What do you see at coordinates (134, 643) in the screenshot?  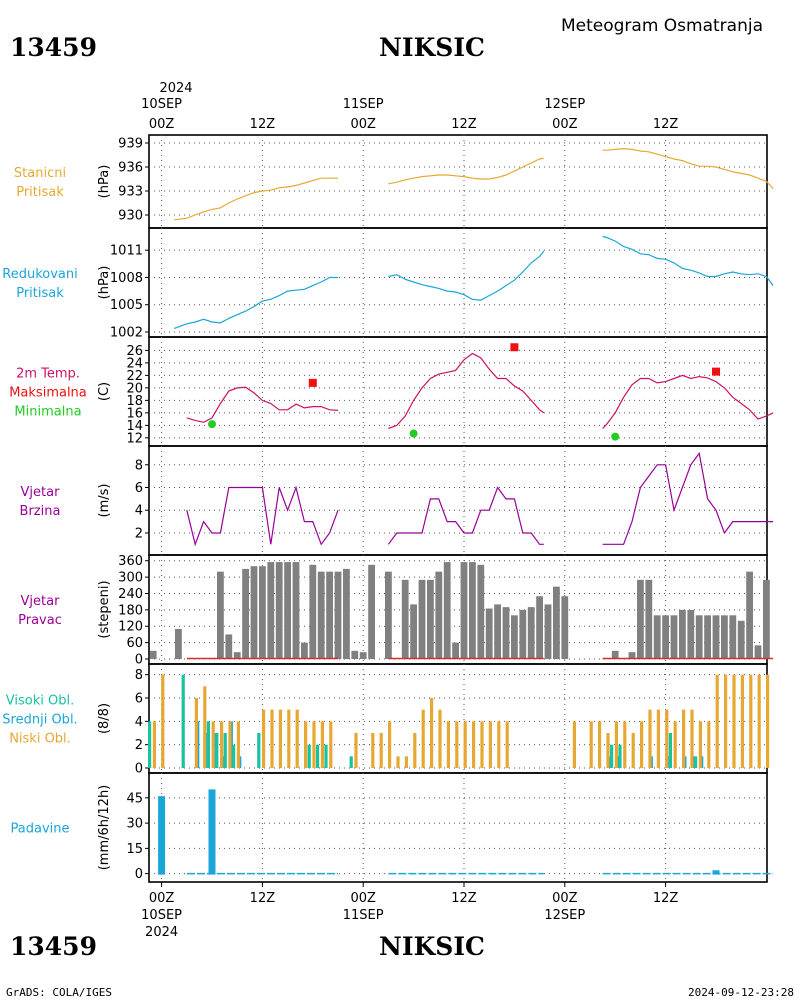 I see `y-tick-label: 60` at bounding box center [134, 643].